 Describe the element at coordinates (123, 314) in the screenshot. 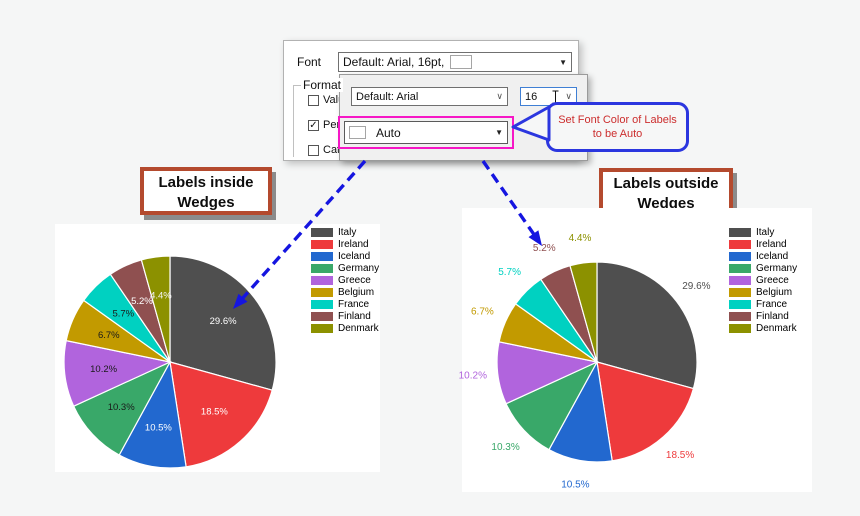

I see `pie-percent-label-france: 5.7%` at that location.